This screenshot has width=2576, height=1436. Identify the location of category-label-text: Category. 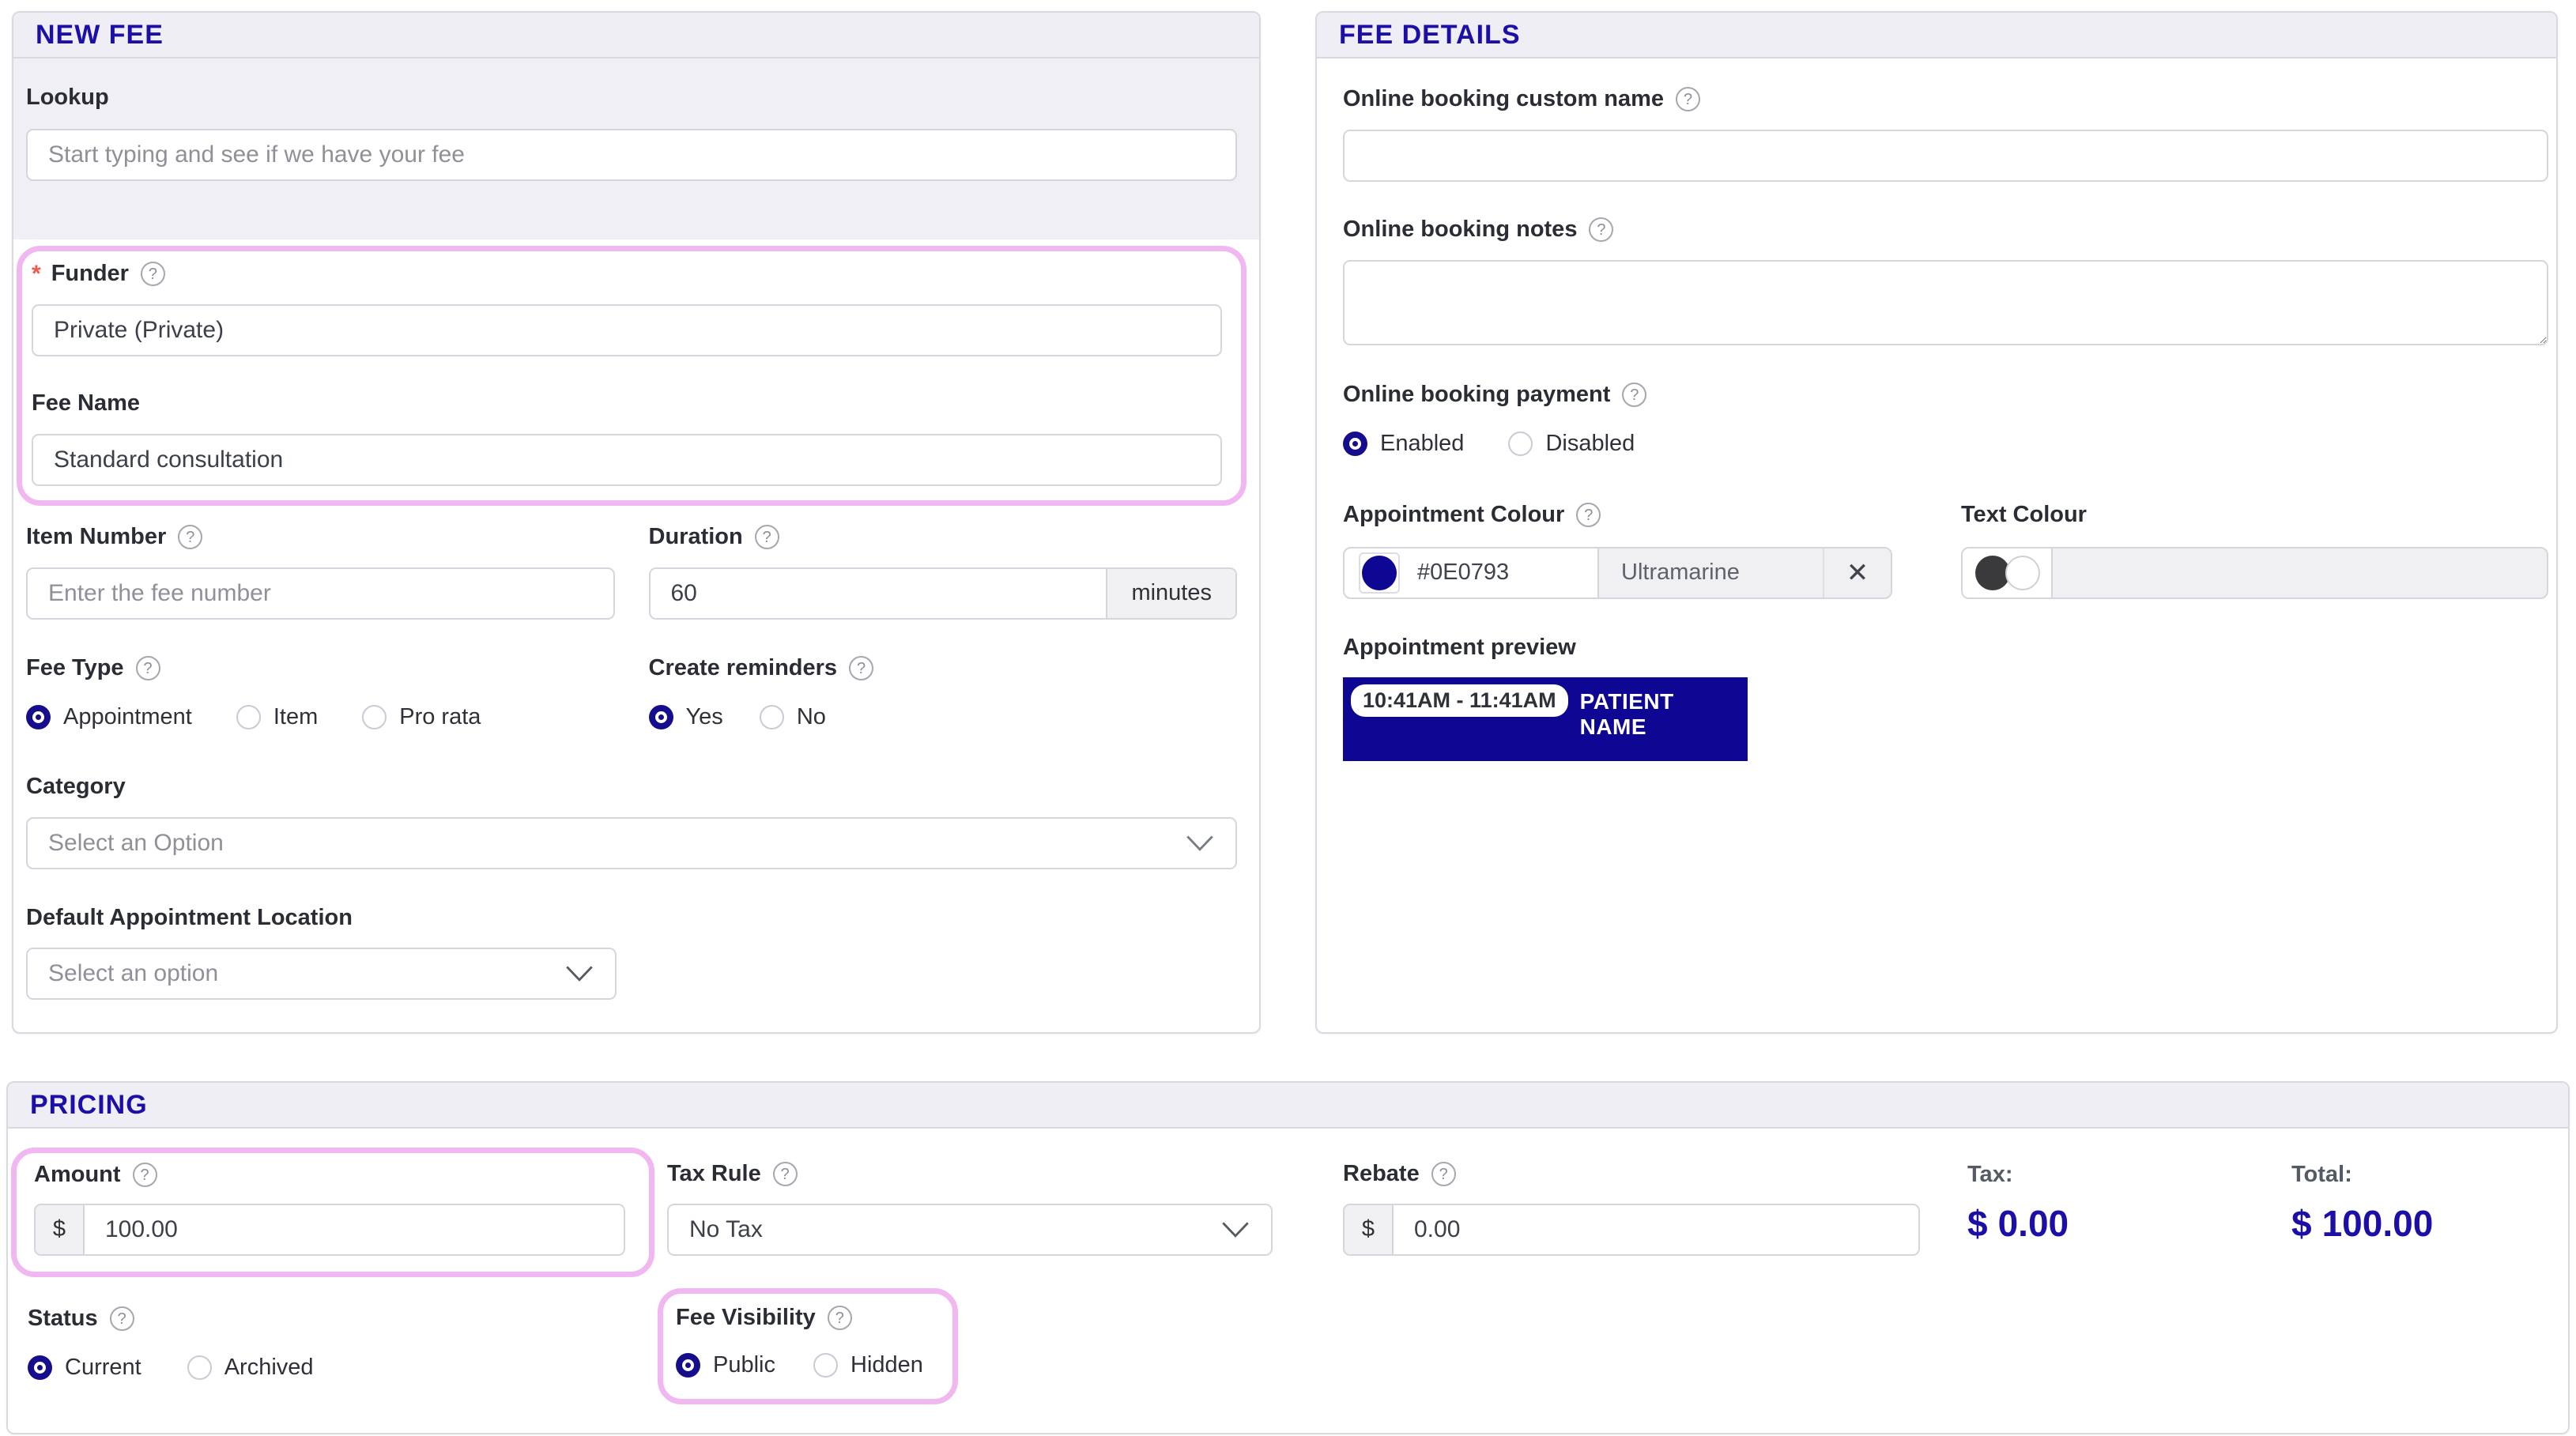
(76, 786).